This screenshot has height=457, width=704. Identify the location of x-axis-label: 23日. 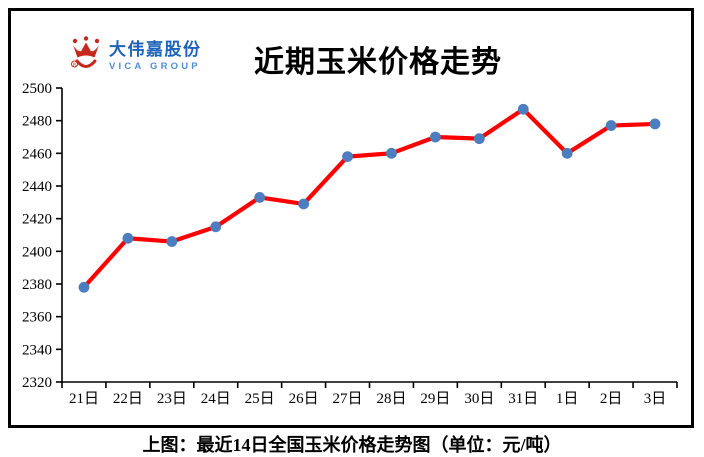
(172, 399).